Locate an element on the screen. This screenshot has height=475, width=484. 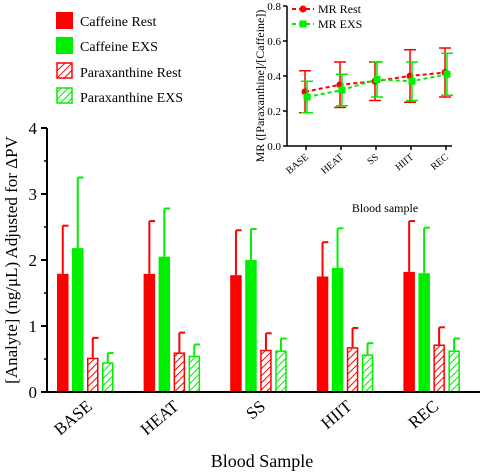
inset-axes-layer: 0.0 0.2 0.4 0.6 0.8 BASE HEAT SS HIIT REC is located at coordinates (359, 89).